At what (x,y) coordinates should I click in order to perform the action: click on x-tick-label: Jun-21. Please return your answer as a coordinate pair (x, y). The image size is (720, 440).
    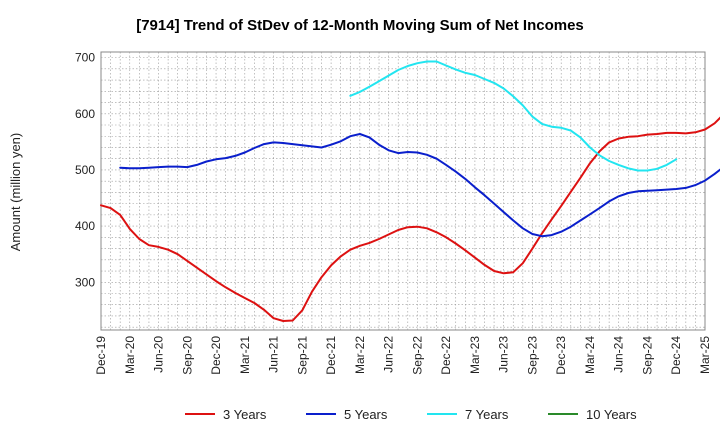
    Looking at the image, I should click on (274, 354).